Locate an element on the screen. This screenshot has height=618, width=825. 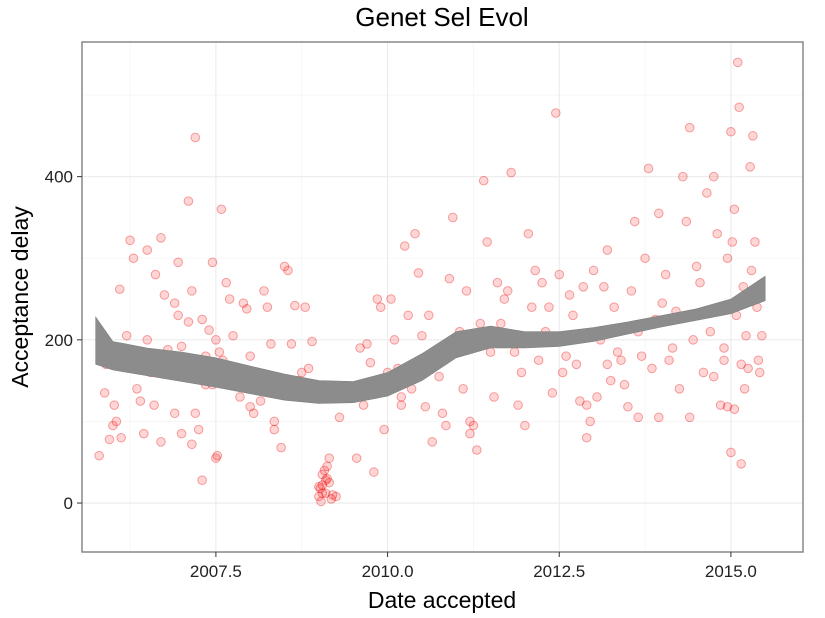
x-tick-label: 2012.5 is located at coordinates (559, 571).